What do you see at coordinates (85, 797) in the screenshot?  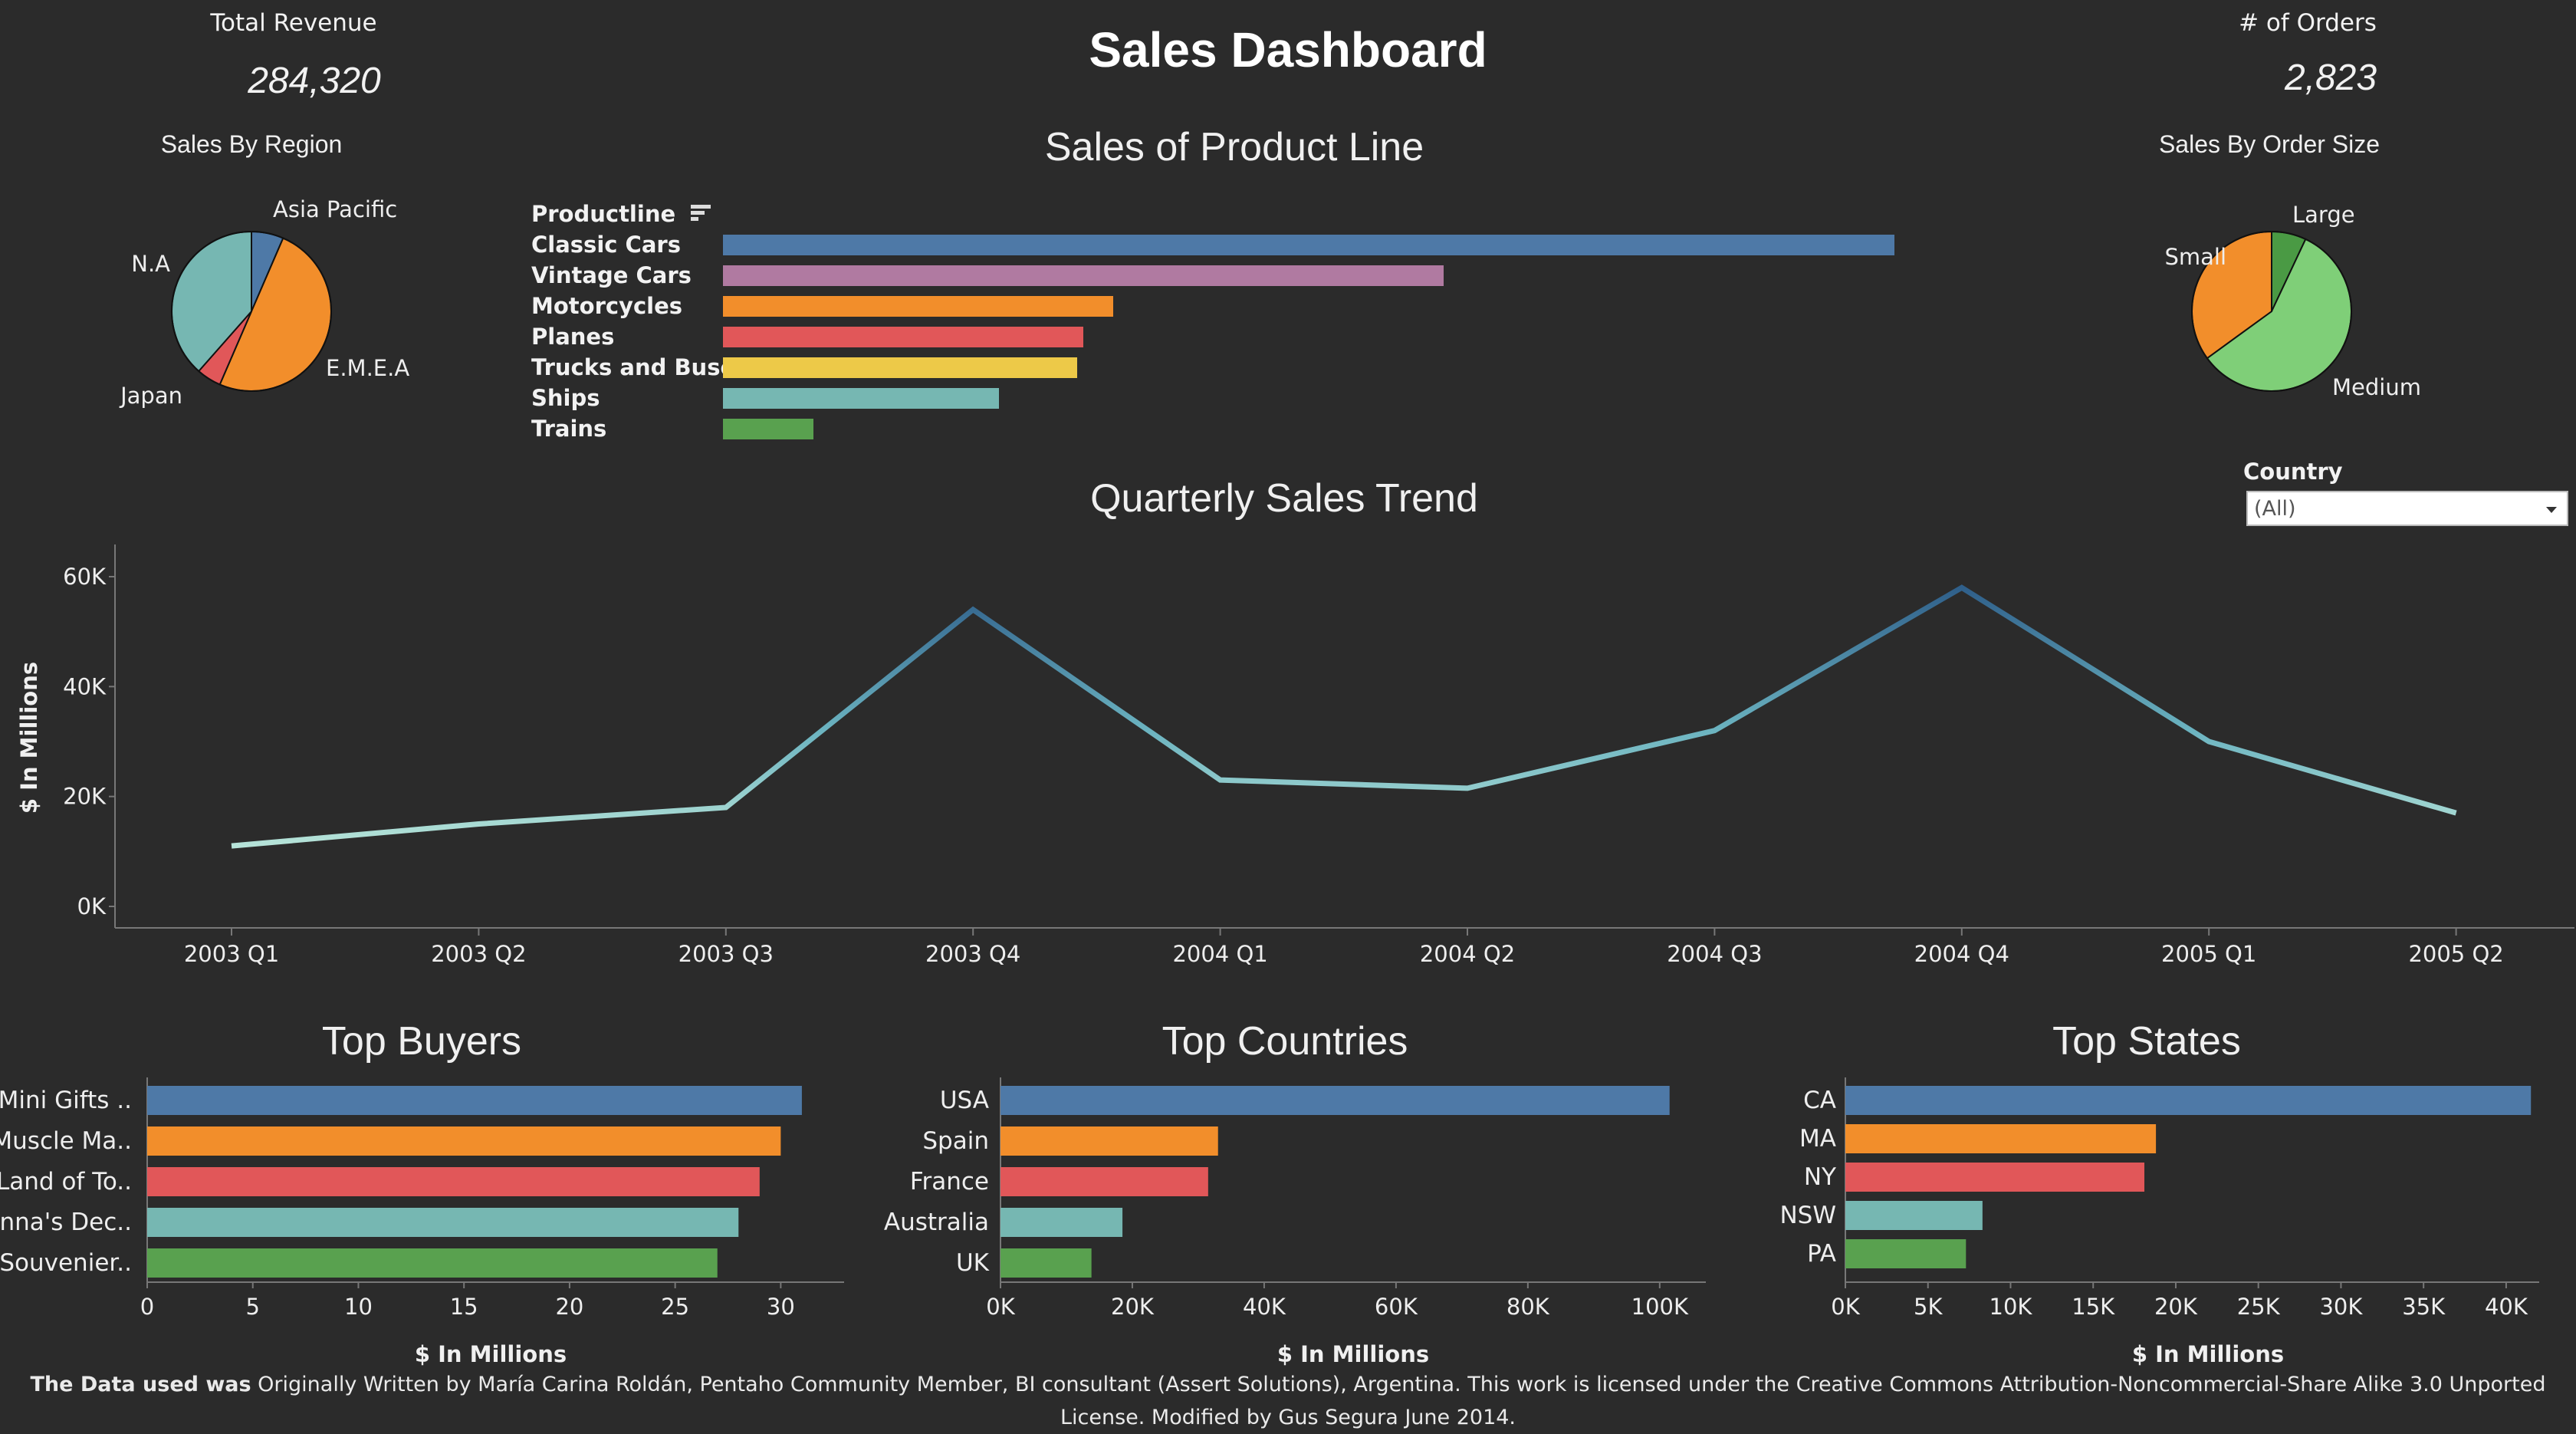 I see `trend-y-tick-label: 20K` at bounding box center [85, 797].